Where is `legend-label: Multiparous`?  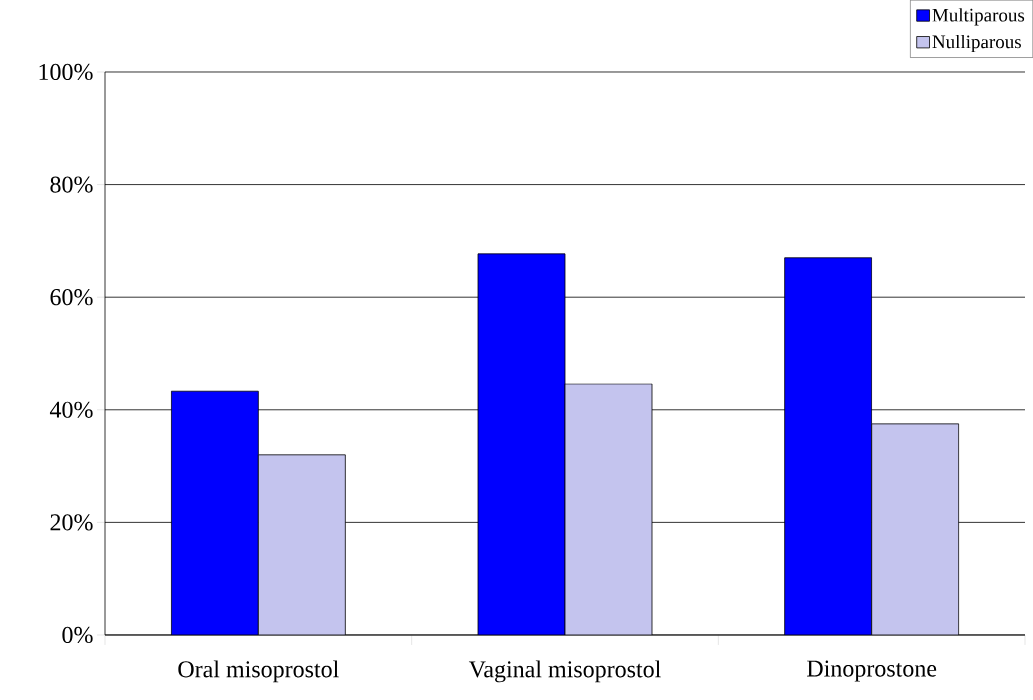
legend-label: Multiparous is located at coordinates (978, 17).